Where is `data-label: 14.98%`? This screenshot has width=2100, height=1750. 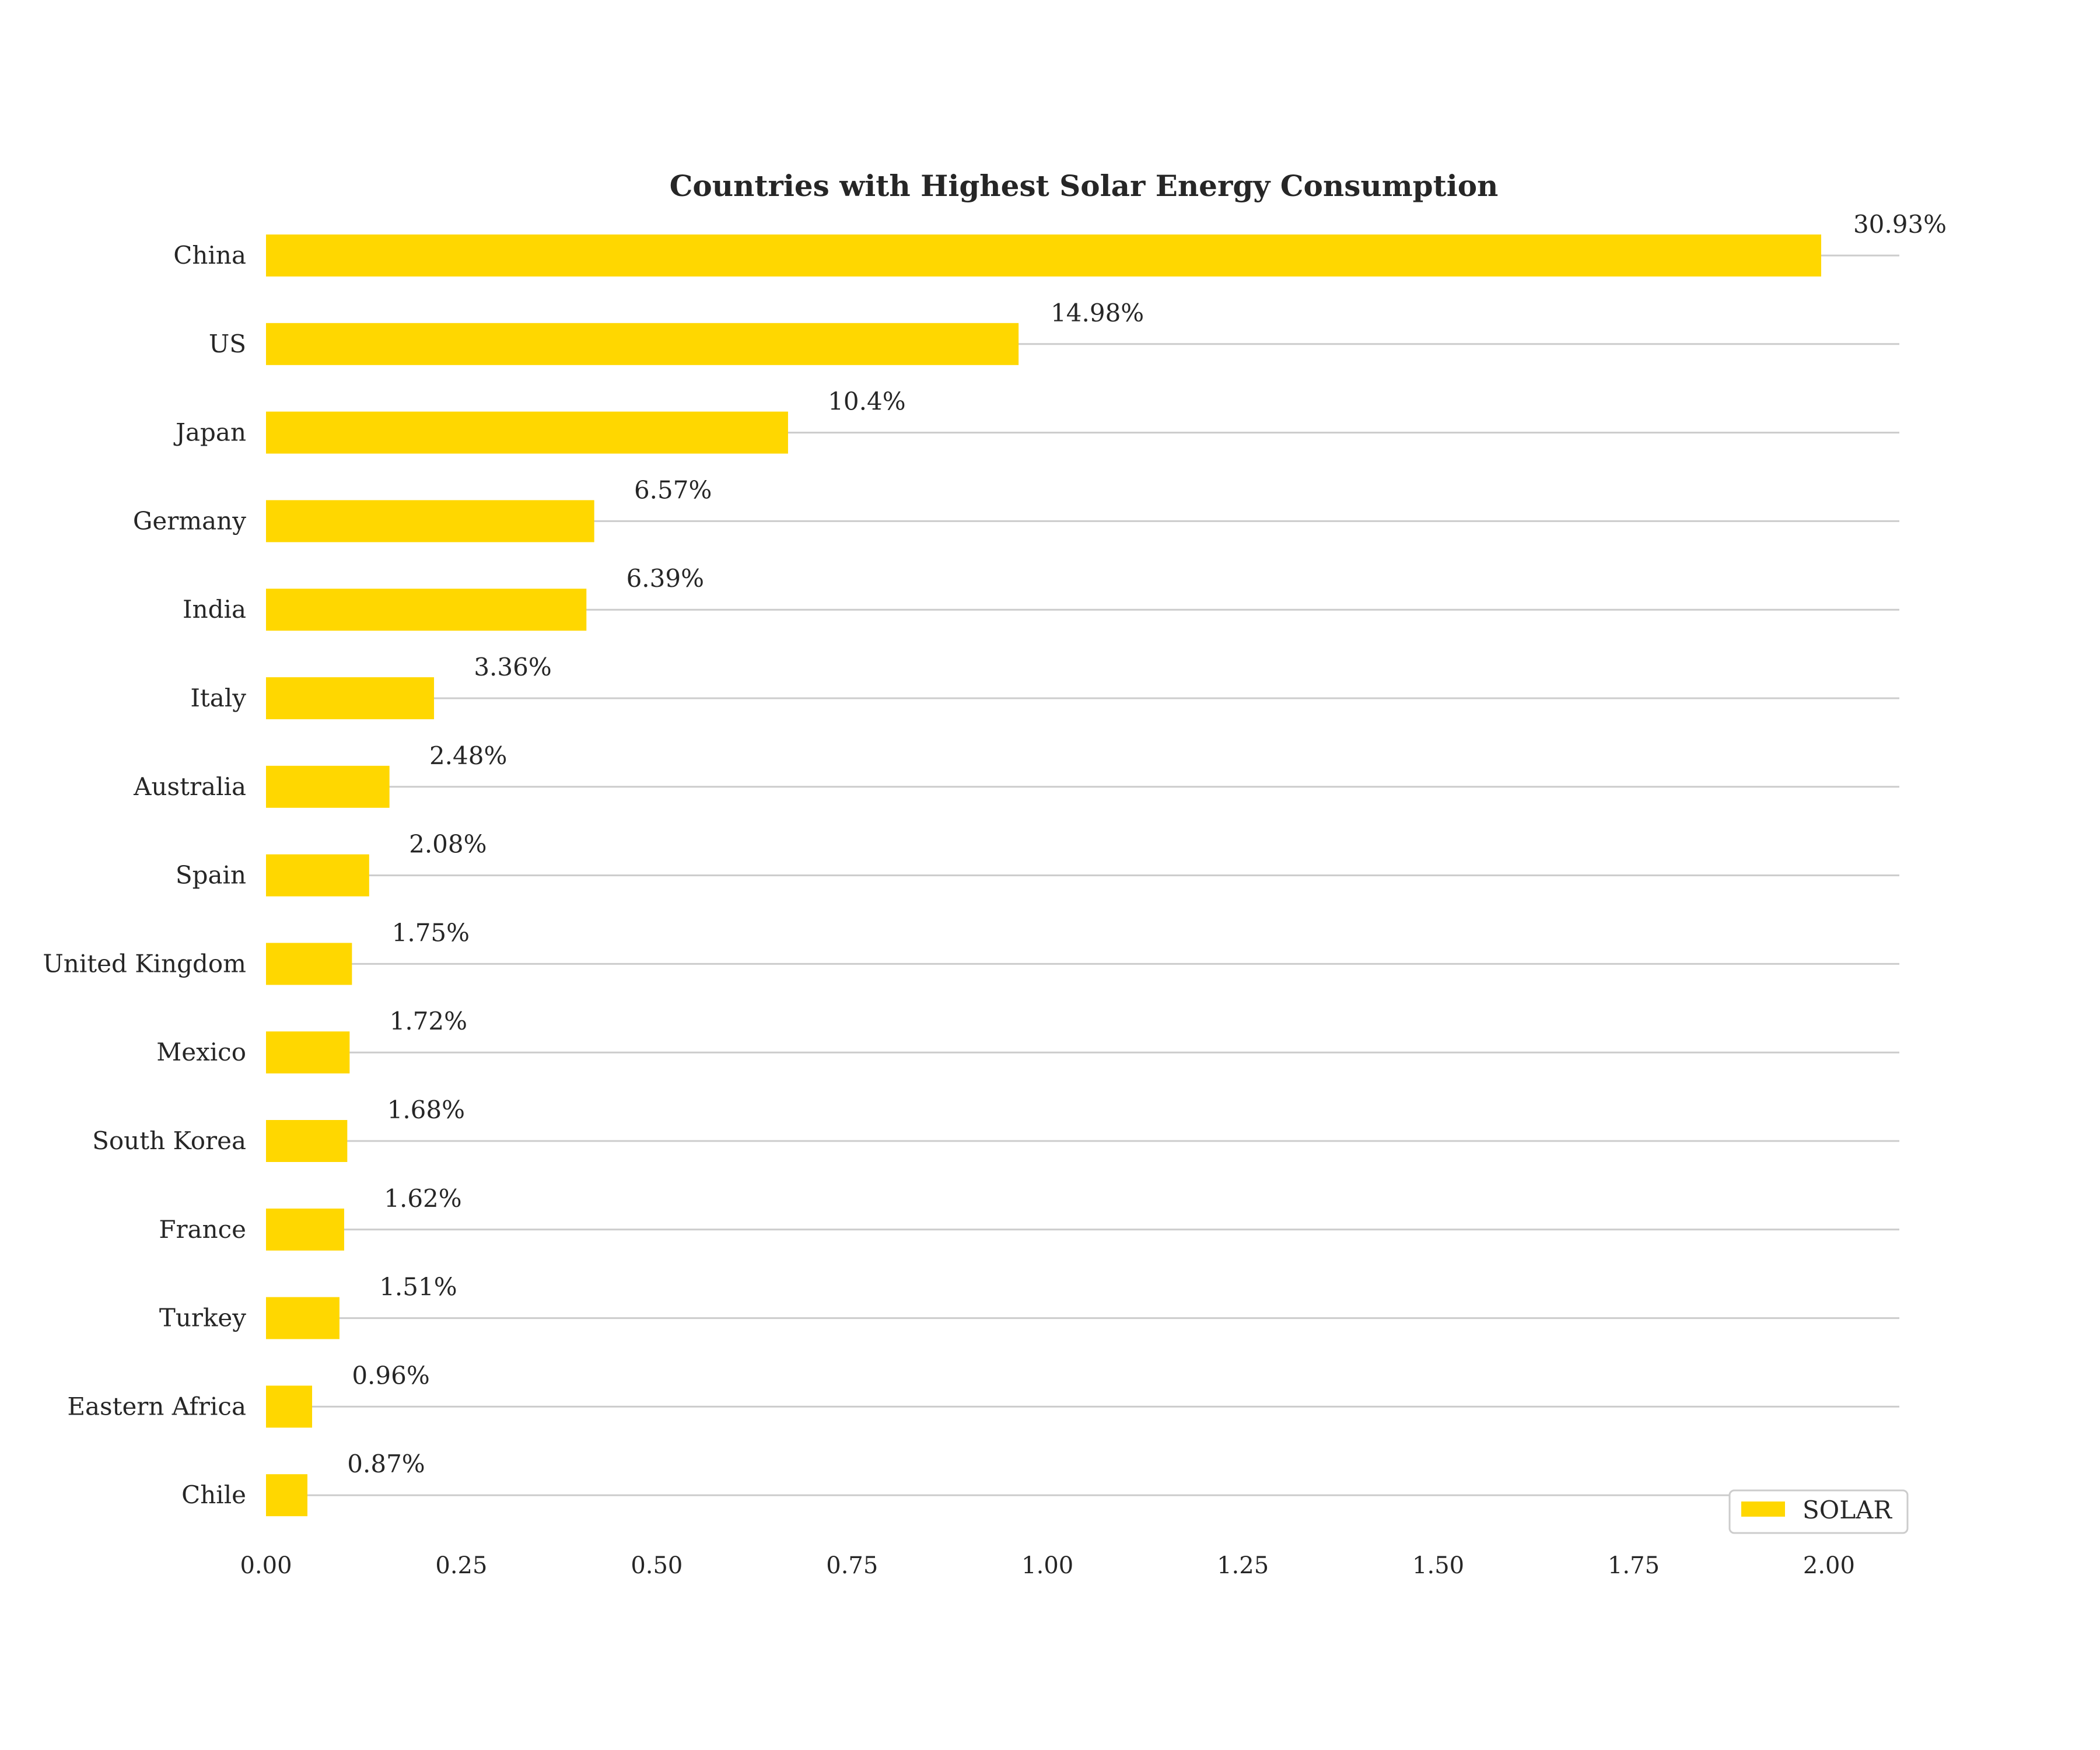
data-label: 14.98% is located at coordinates (1097, 313).